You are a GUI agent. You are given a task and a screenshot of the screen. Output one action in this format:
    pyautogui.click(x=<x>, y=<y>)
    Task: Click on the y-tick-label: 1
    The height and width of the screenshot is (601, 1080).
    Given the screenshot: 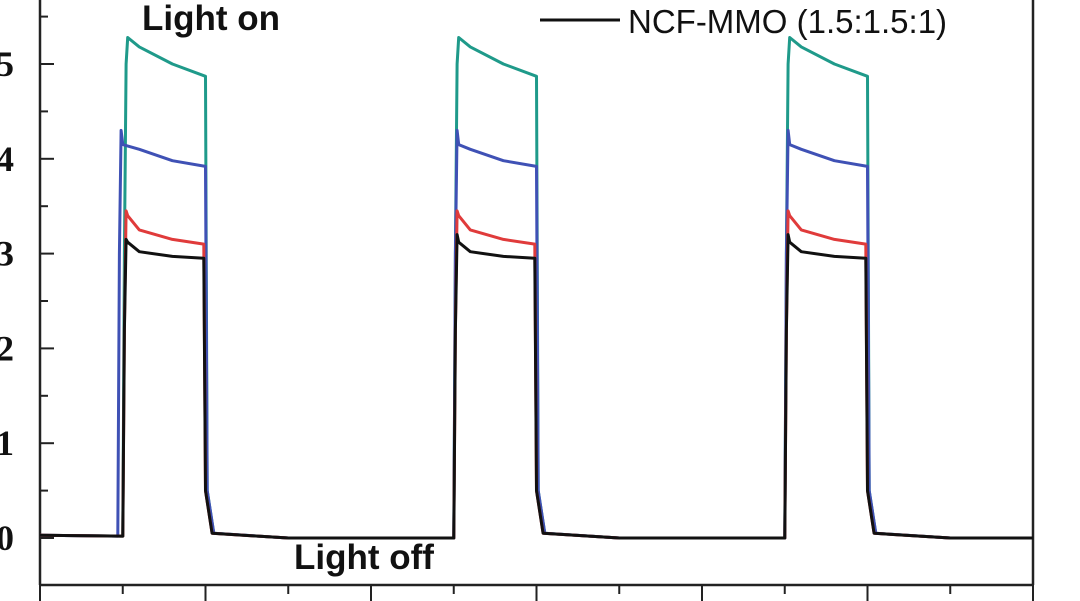 What is the action you would take?
    pyautogui.click(x=7, y=443)
    